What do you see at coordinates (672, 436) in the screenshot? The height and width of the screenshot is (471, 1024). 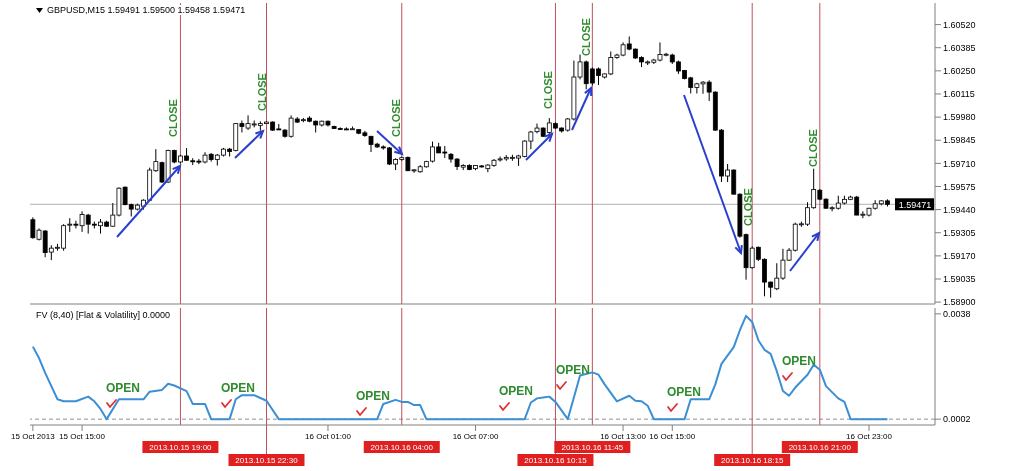 I see `x-tick-label: 16 Oct 15:00` at bounding box center [672, 436].